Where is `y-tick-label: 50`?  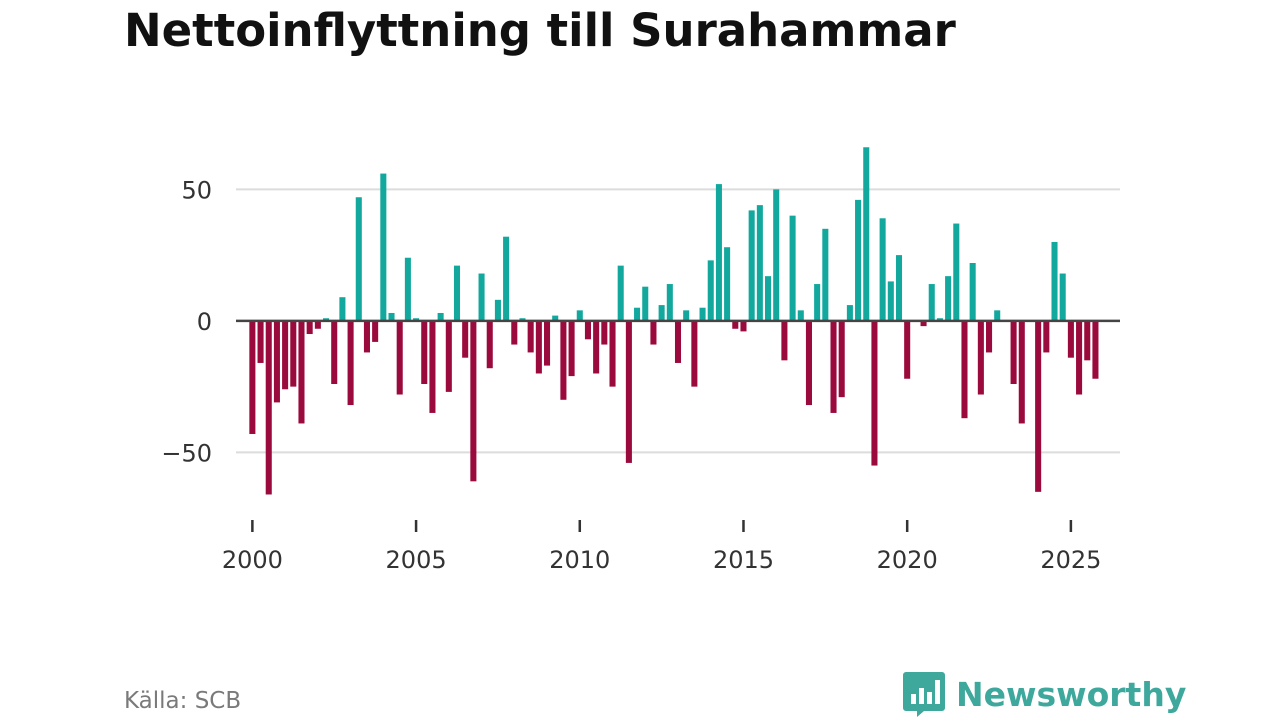
y-tick-label: 50 is located at coordinates (196, 190).